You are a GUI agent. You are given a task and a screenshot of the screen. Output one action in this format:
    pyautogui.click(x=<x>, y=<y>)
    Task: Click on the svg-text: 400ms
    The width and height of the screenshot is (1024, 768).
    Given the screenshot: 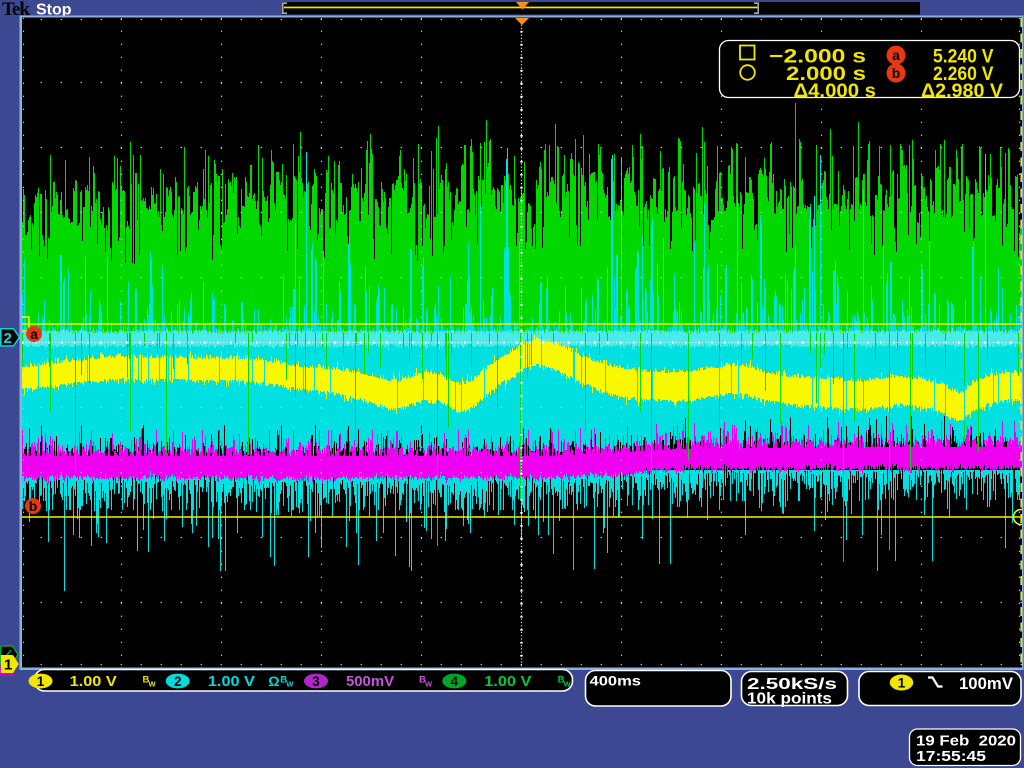 What is the action you would take?
    pyautogui.click(x=616, y=681)
    